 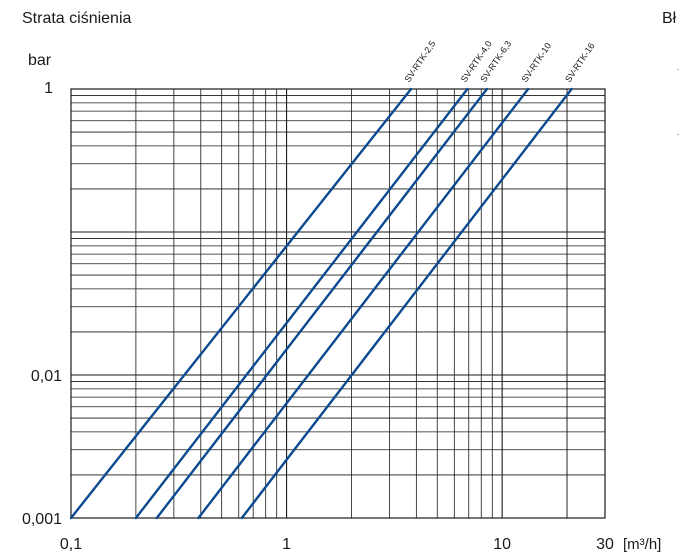 I want to click on x-tick-label: 0,1, so click(x=71, y=544).